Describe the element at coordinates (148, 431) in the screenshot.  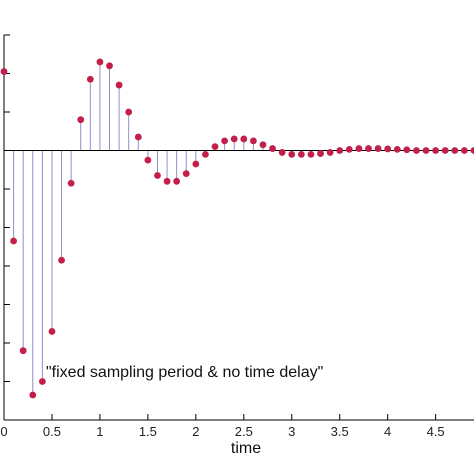
I see `x-tick-label: 1.5` at that location.